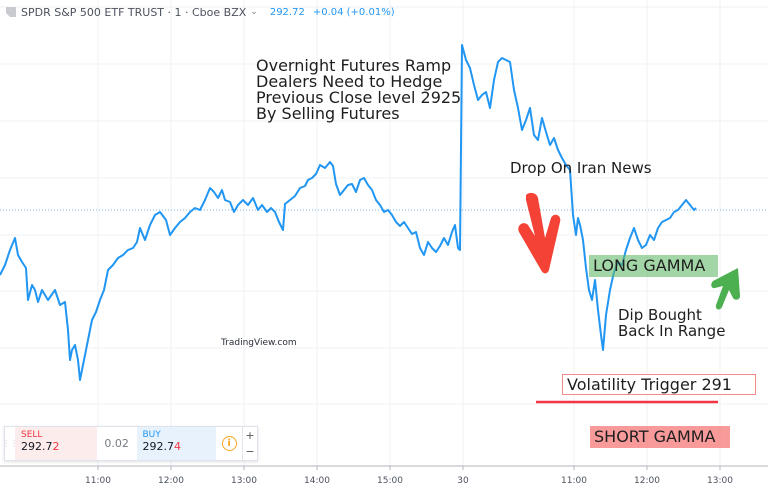 Image resolution: width=768 pixels, height=496 pixels. I want to click on tradingview-watermark: TradingView.com, so click(259, 343).